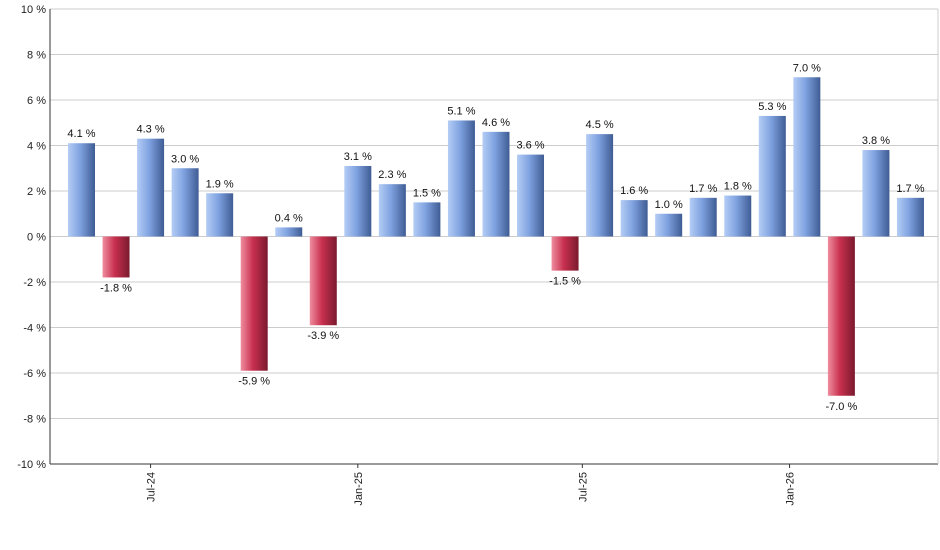  Describe the element at coordinates (36, 192) in the screenshot. I see `y-tick-label: 2 %` at that location.